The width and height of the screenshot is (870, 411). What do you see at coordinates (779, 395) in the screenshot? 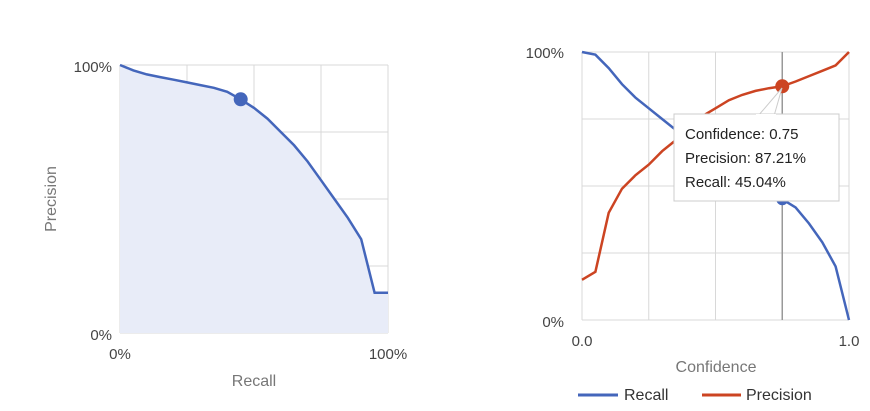
I see `legend-precision-label: Precision` at bounding box center [779, 395].